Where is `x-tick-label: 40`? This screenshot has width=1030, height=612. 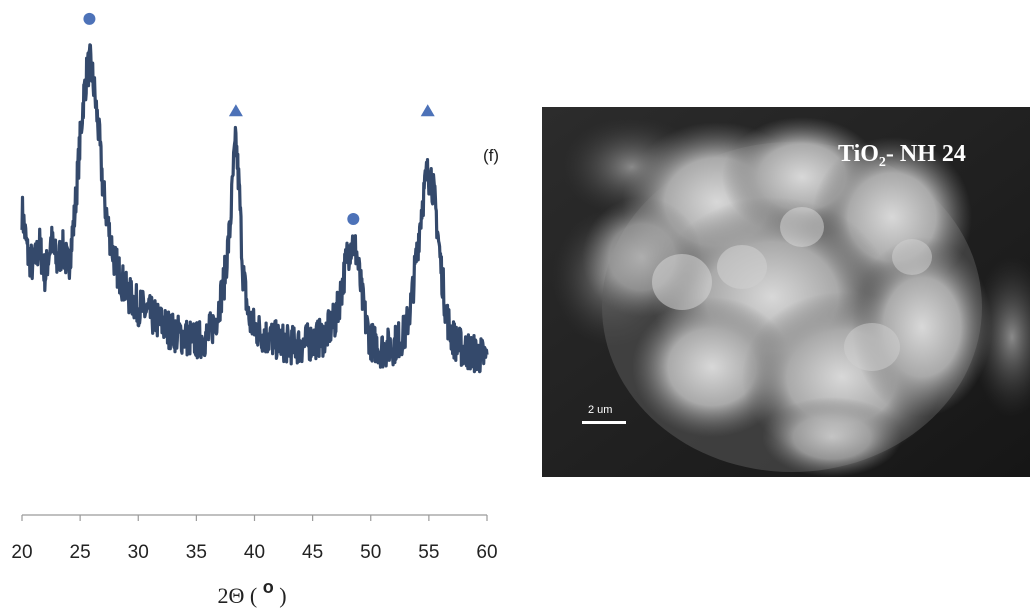 x-tick-label: 40 is located at coordinates (254, 552).